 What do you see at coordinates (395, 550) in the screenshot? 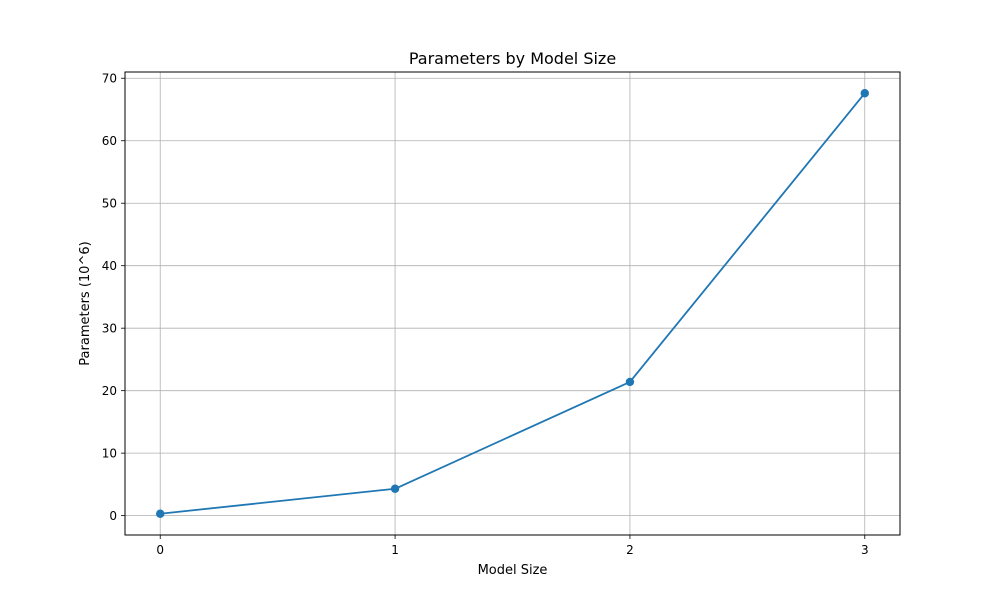
I see `x-tick-label: 1` at bounding box center [395, 550].